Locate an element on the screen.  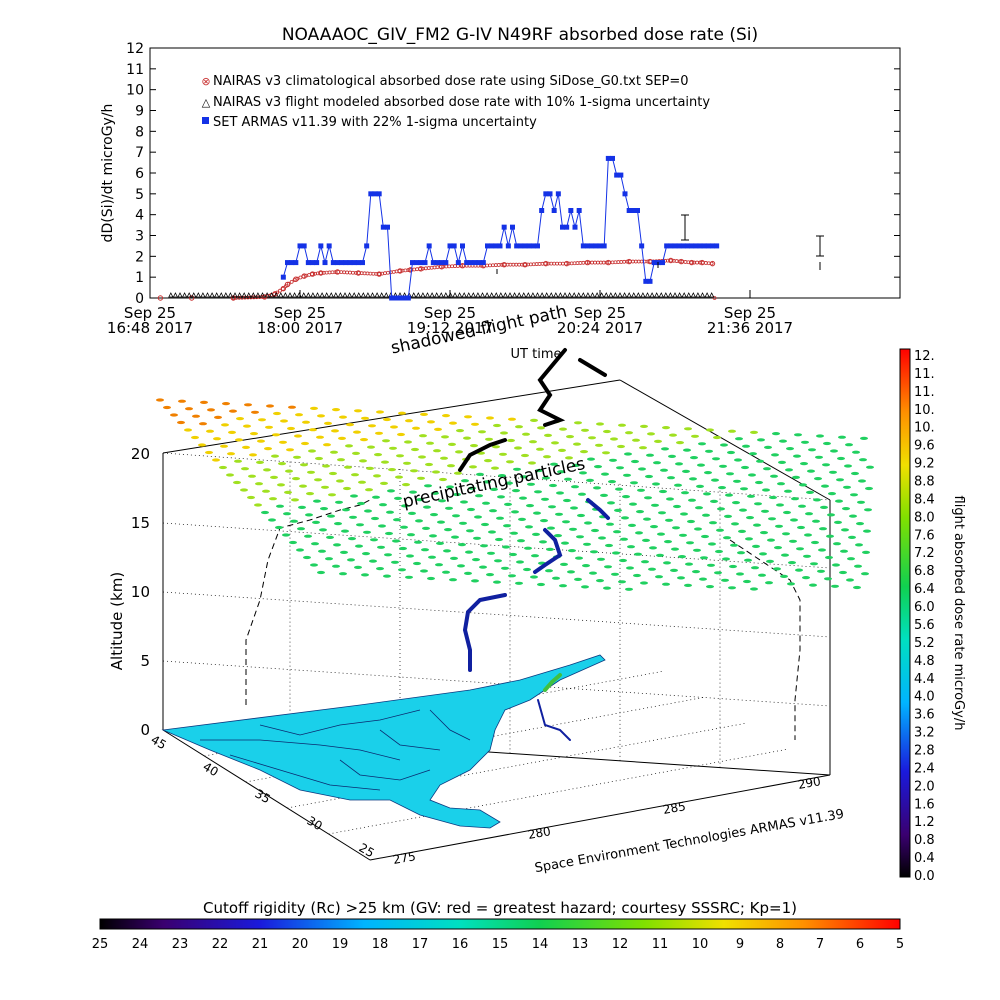
colorbar-tick-label: 18 is located at coordinates (380, 944).